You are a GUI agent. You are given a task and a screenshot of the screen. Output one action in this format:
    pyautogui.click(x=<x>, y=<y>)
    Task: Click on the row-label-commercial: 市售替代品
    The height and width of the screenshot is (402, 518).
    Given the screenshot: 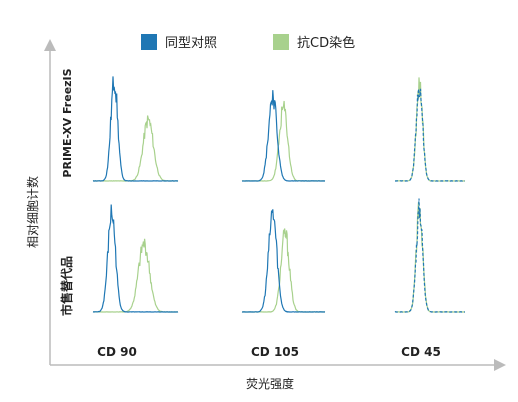 What is the action you would take?
    pyautogui.click(x=66, y=286)
    